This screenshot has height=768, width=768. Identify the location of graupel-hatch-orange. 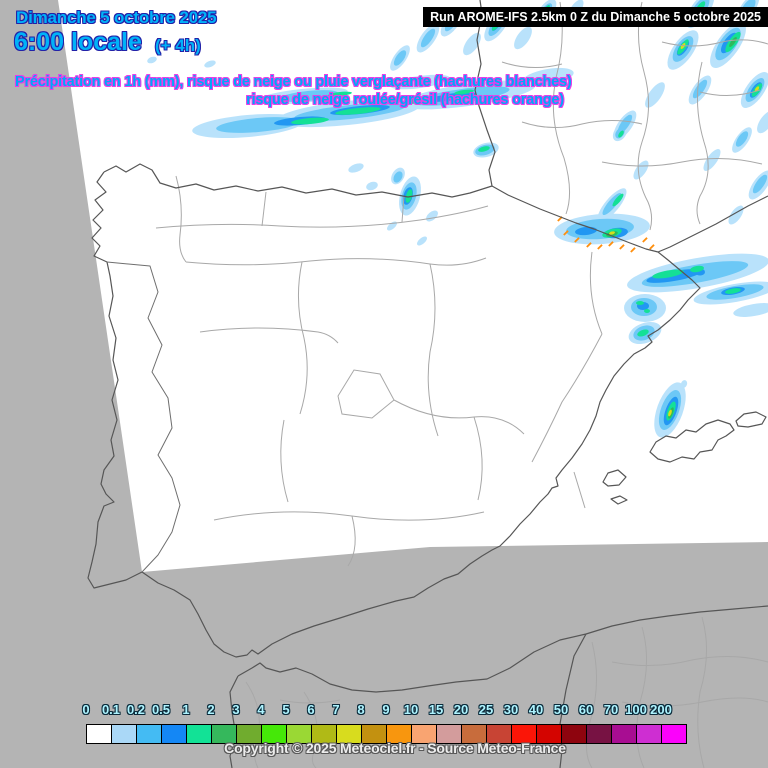
(606, 234).